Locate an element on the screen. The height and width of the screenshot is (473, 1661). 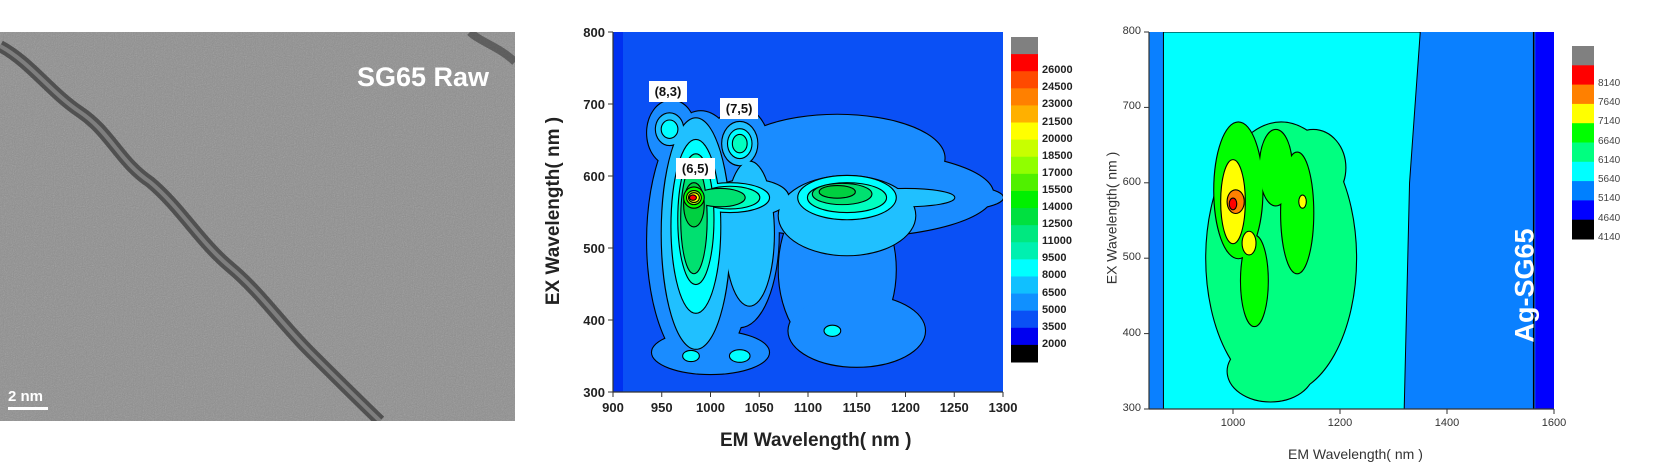
legend-label: 7640 is located at coordinates (1609, 102).